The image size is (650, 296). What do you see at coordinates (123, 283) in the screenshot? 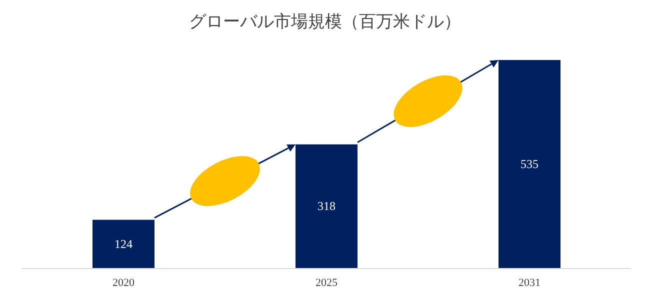
I see `x-tick-label: 2020` at bounding box center [123, 283].